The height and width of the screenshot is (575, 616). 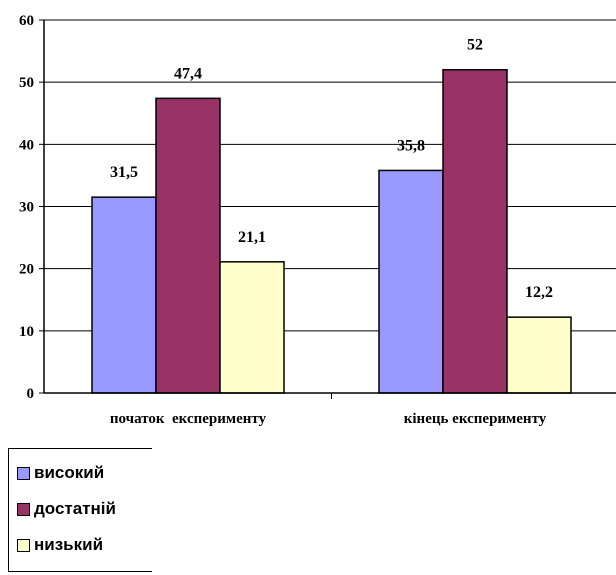 I want to click on legend-item-sufficient: достатній, so click(x=80, y=509).